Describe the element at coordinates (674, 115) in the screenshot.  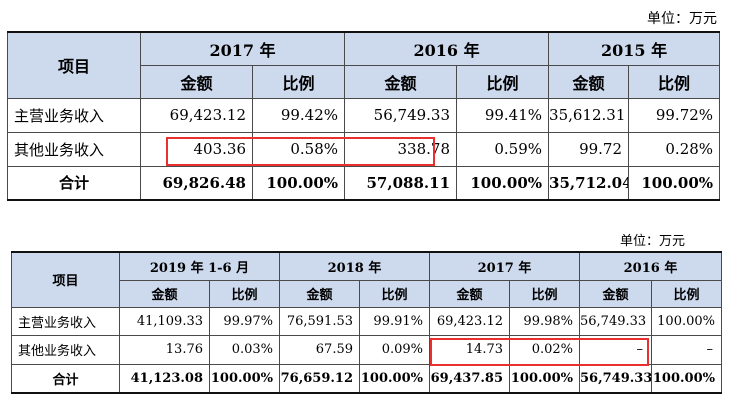
I see `ratio-cell: 99.72%` at that location.